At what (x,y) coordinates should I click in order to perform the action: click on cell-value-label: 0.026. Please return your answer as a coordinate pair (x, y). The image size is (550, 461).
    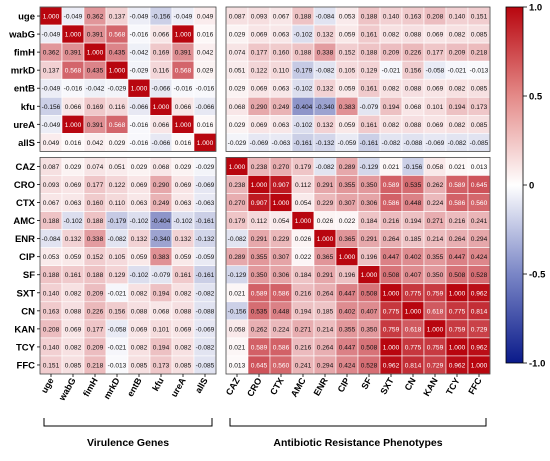
    Looking at the image, I should click on (303, 239).